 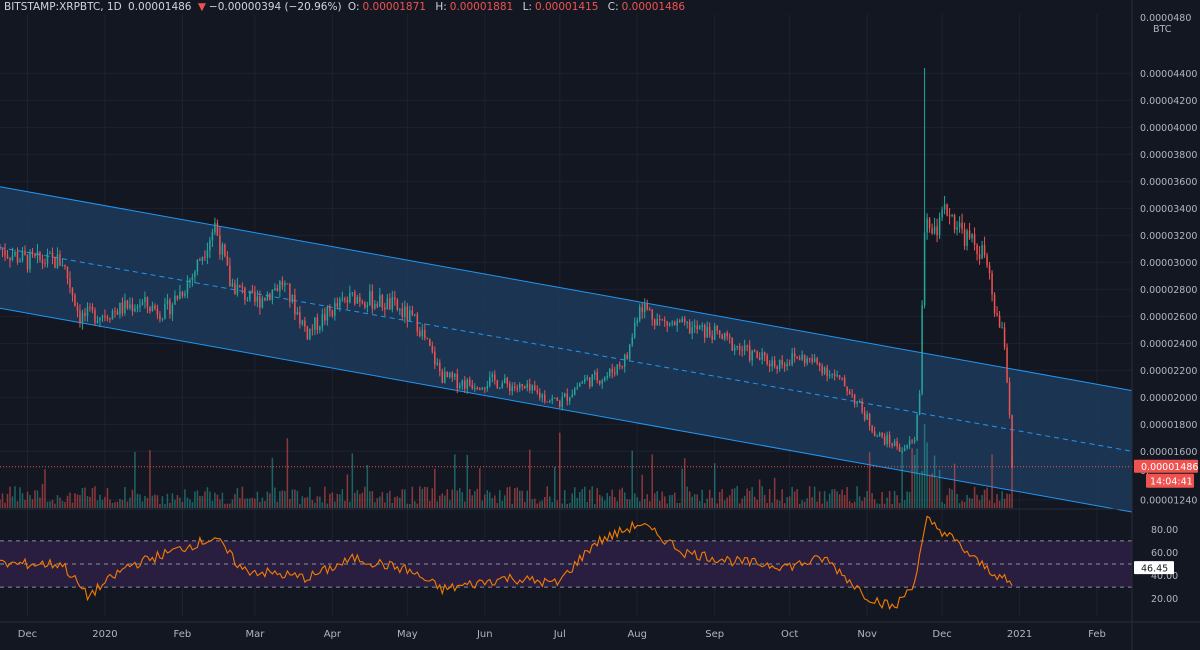 What do you see at coordinates (1168, 425) in the screenshot?
I see `price-tick-label: 0.00001800` at bounding box center [1168, 425].